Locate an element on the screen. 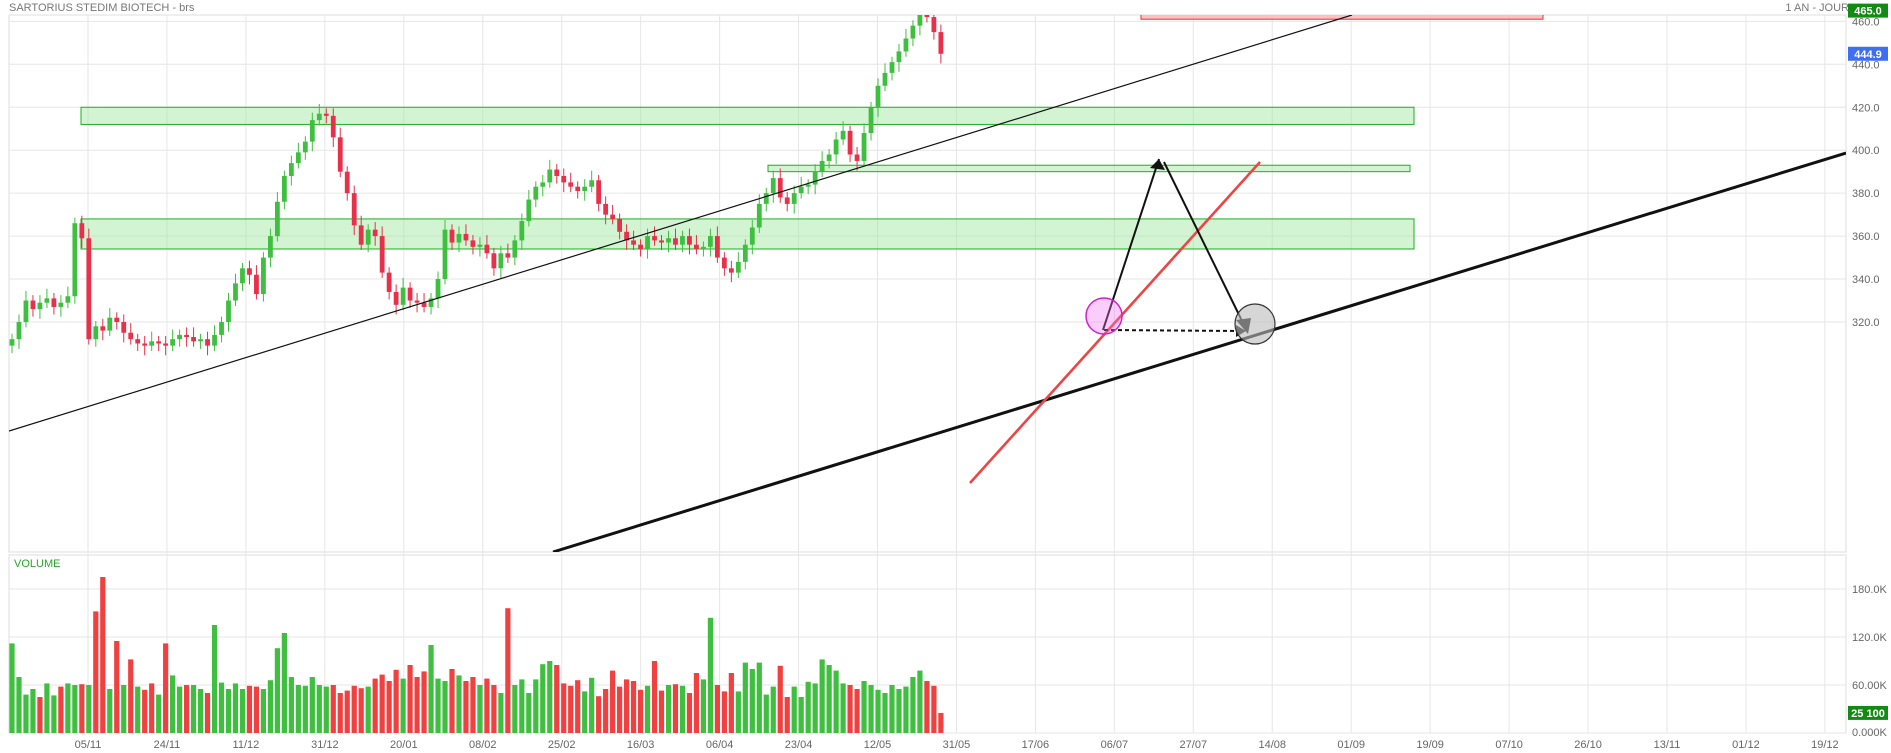 Image resolution: width=1891 pixels, height=753 pixels. price-badge is located at coordinates (1868, 53).